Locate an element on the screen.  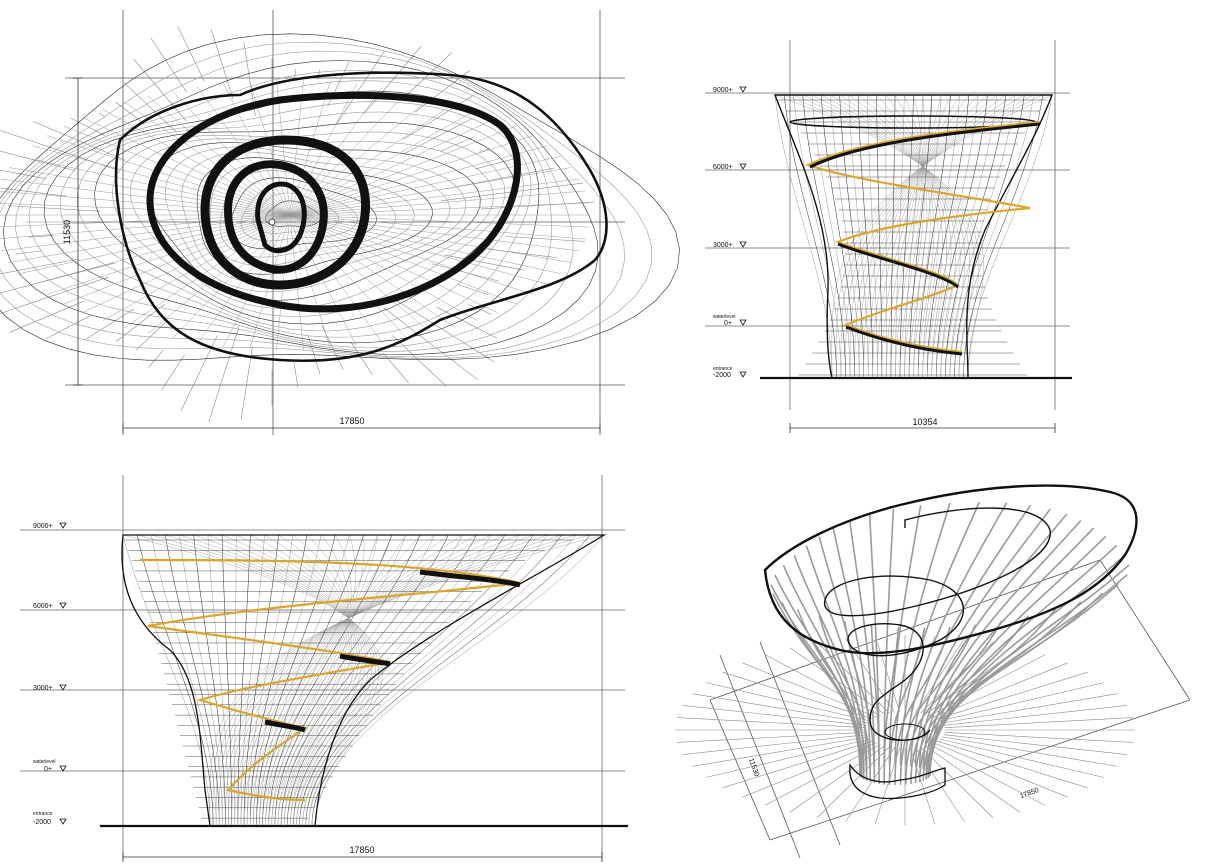
section-a-ramp is located at coordinates (923, 237).